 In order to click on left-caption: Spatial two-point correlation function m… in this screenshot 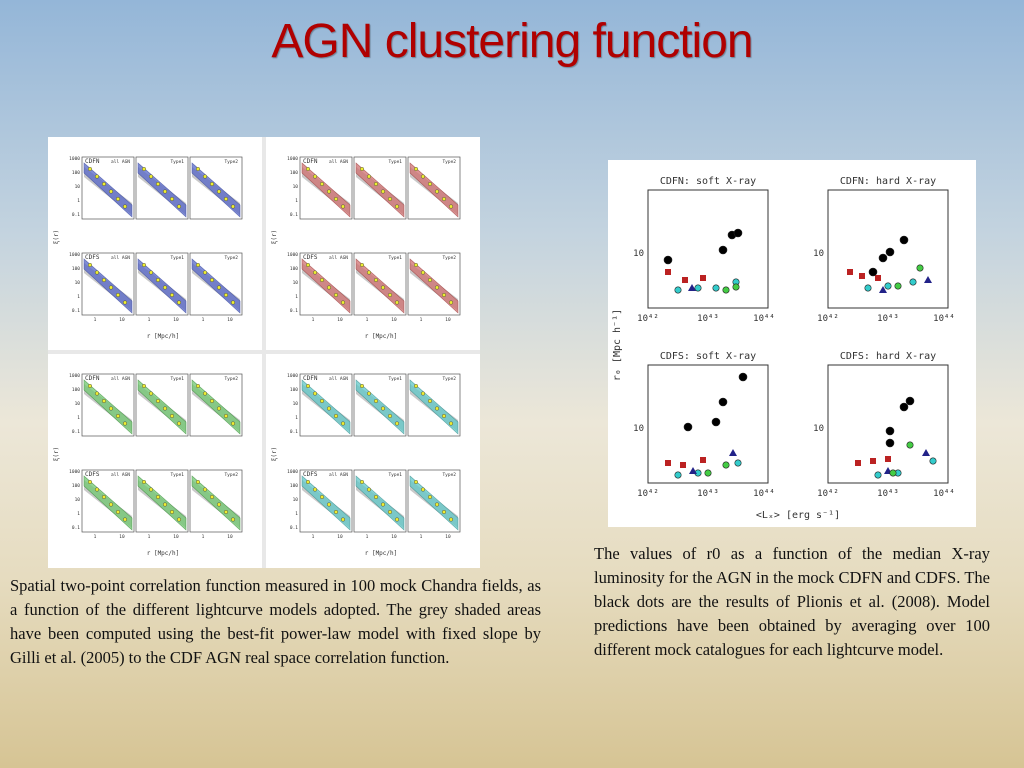, I will do `click(275, 621)`.